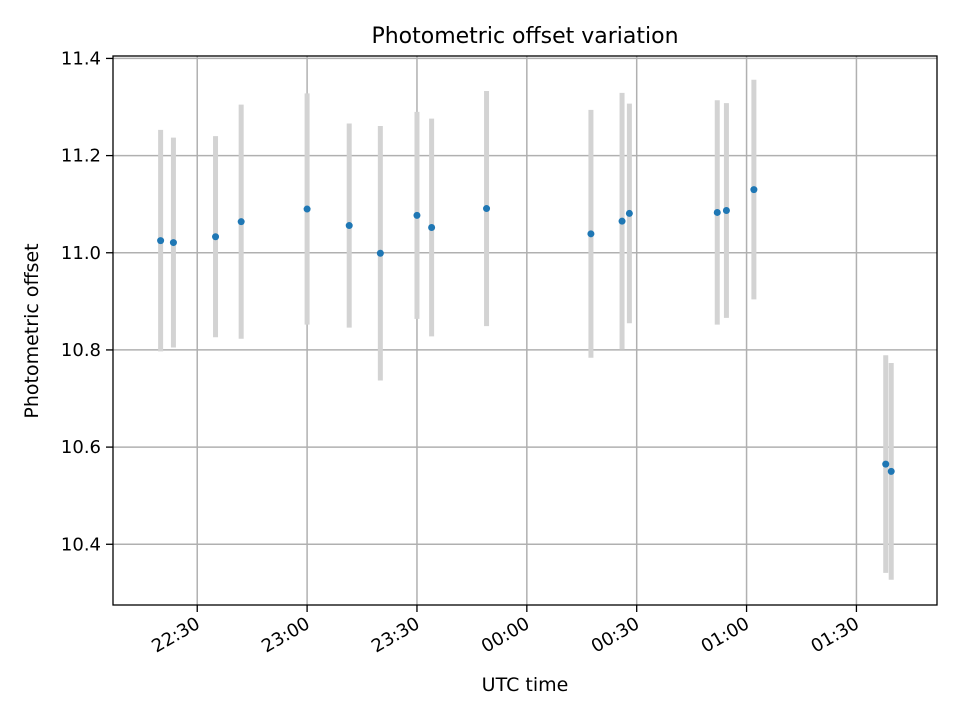 The width and height of the screenshot is (960, 720). I want to click on y-tick-label: 10.6, so click(81, 447).